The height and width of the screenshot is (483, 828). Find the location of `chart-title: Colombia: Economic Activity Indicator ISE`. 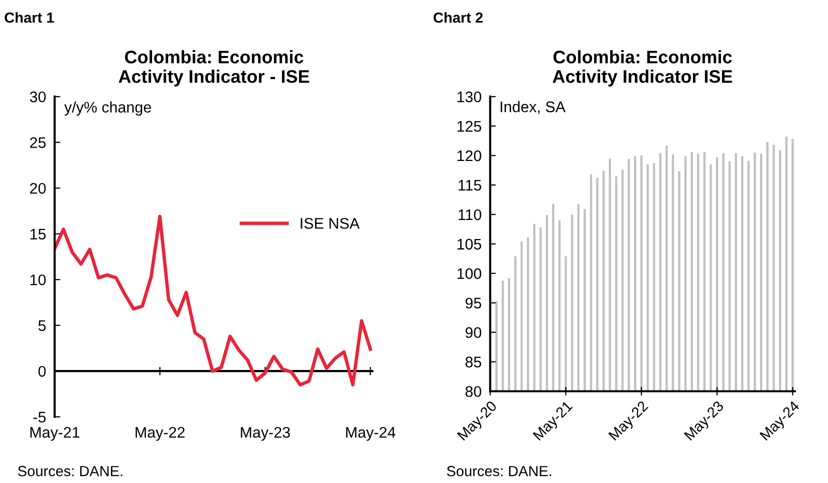

chart-title: Colombia: Economic Activity Indicator ISE is located at coordinates (642, 68).